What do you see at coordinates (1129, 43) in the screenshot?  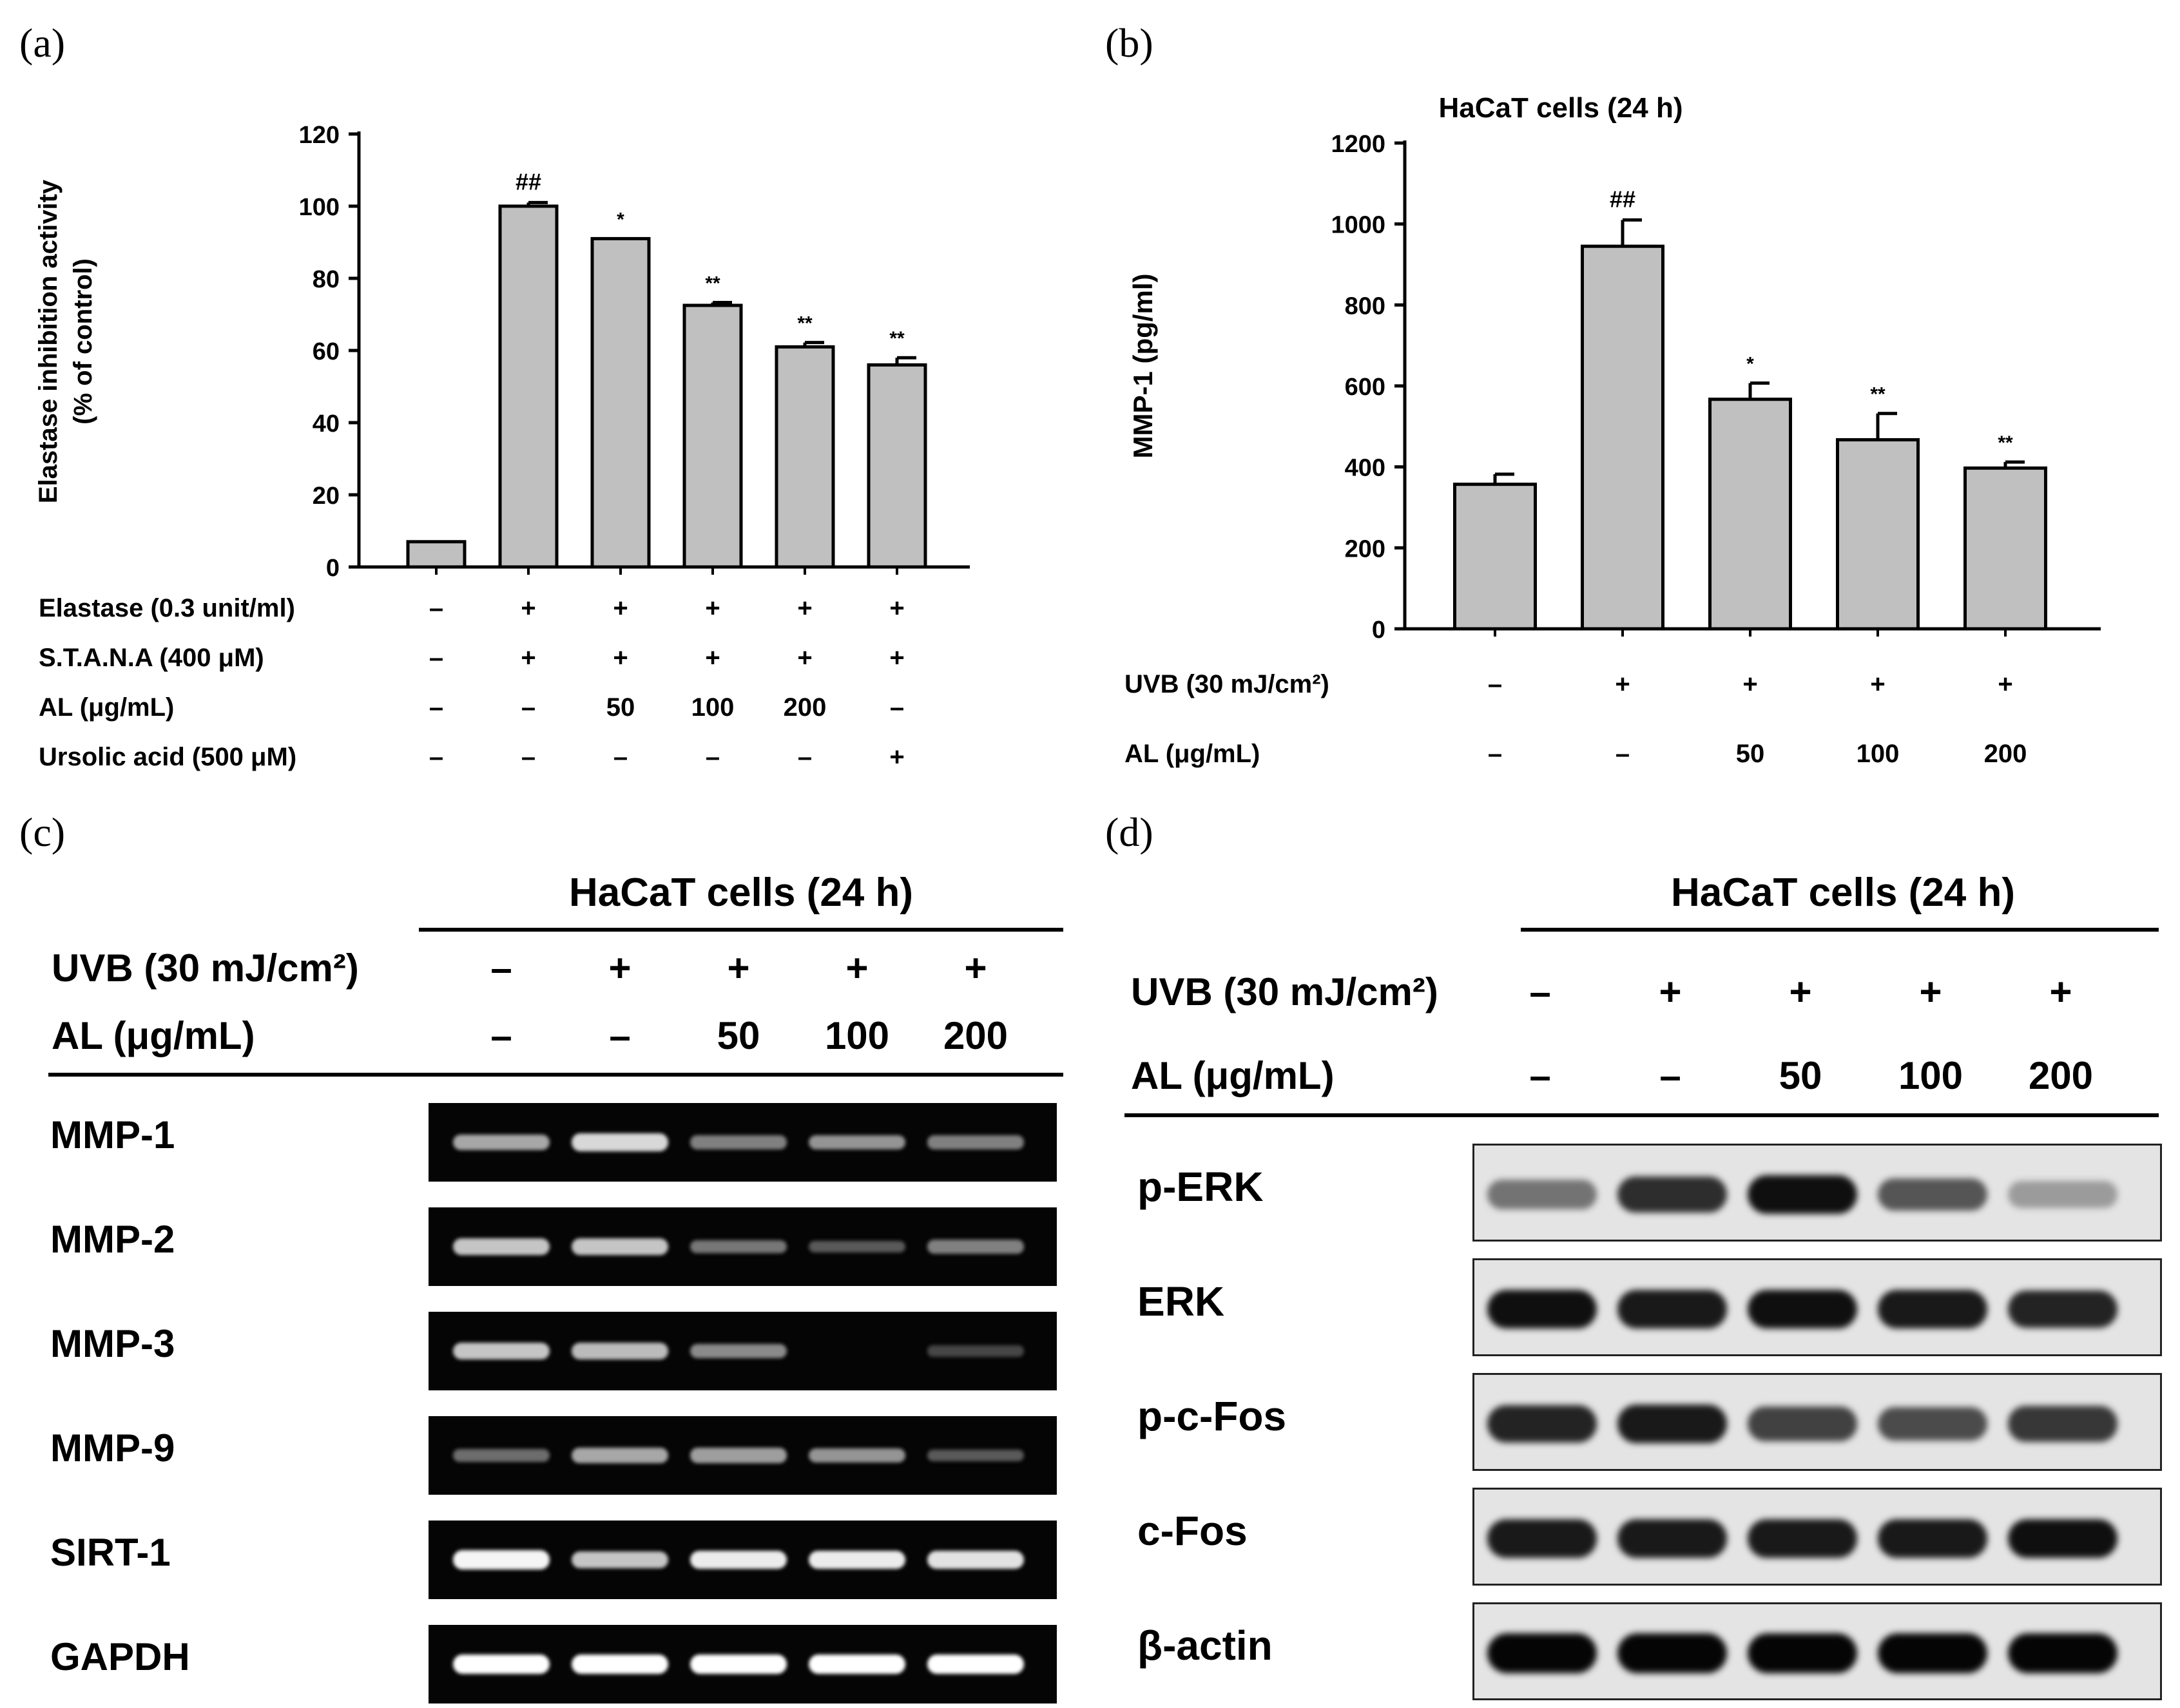 I see `panel-label-b: (b)` at bounding box center [1129, 43].